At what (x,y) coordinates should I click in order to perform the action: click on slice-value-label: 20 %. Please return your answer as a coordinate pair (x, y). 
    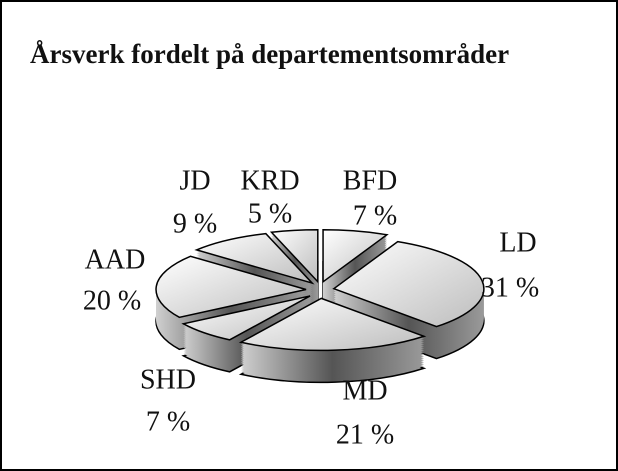
    Looking at the image, I should click on (112, 300).